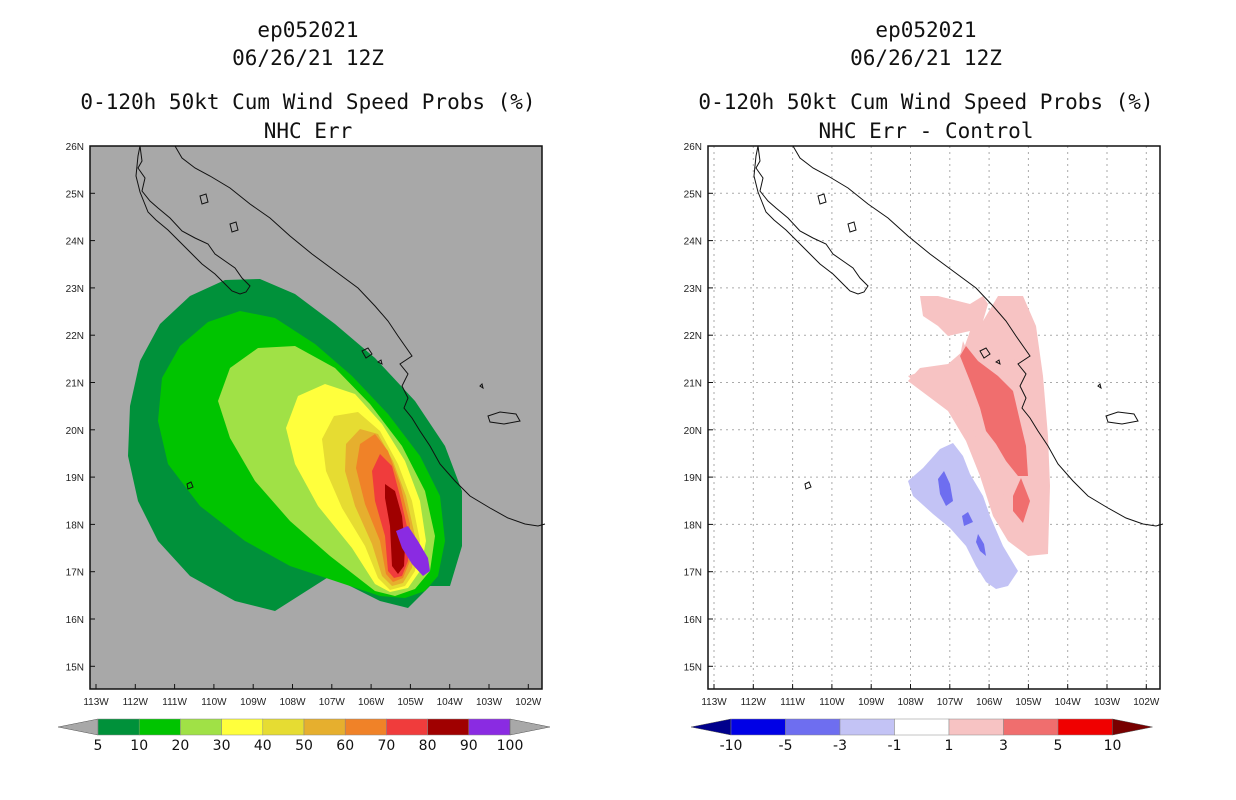 The image size is (1236, 800). I want to click on left-datetime: 06/26/21 12Z, so click(308, 58).